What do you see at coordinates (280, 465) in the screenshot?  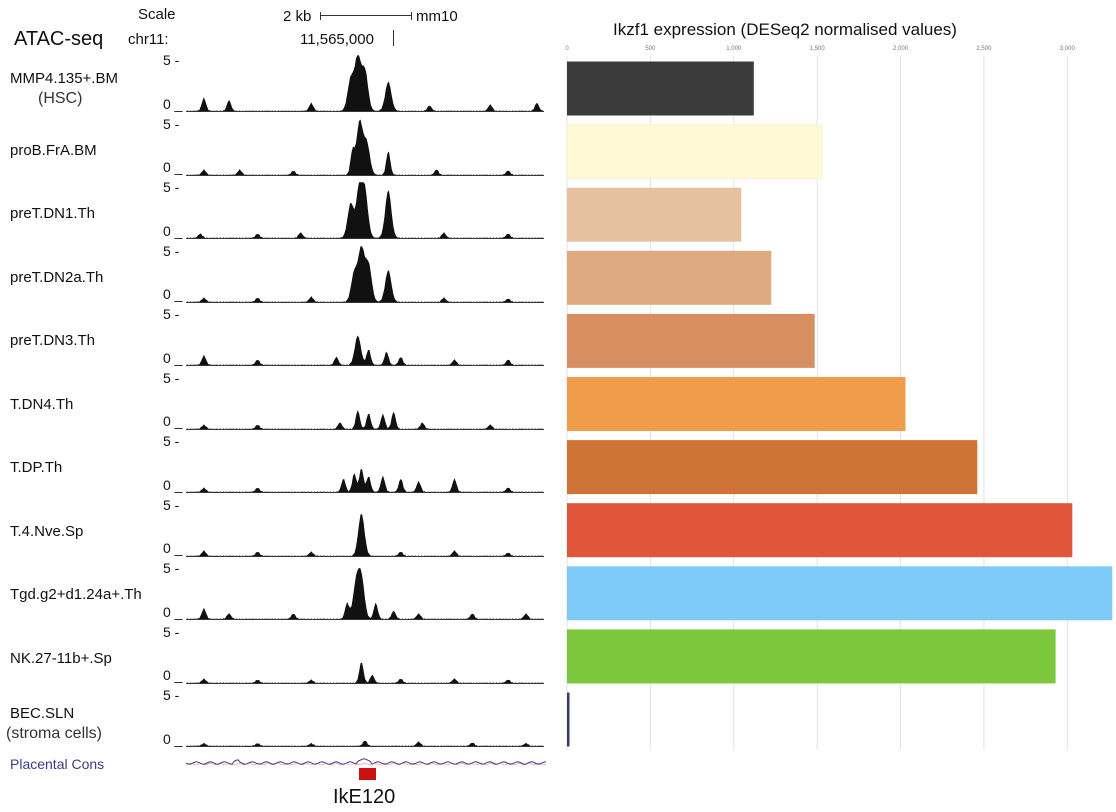 I see `atac-track-row: T.DP.Th 5 - 0 _` at bounding box center [280, 465].